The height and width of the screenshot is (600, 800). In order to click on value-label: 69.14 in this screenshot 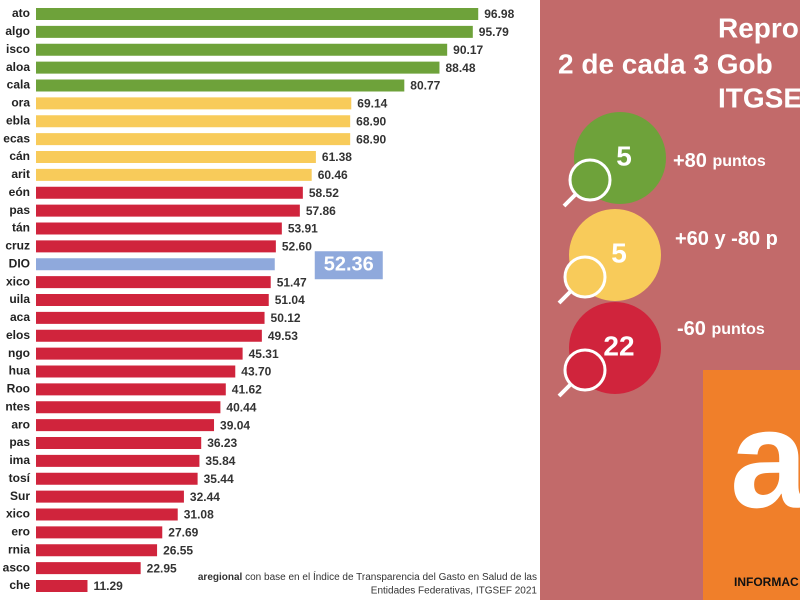, I will do `click(372, 104)`.